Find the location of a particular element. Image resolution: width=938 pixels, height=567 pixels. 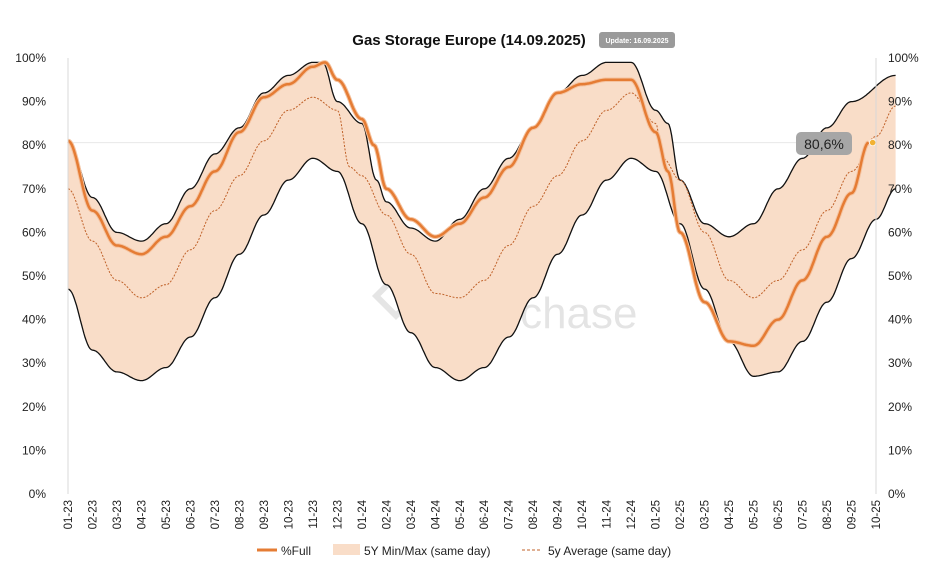

y-tick-left: 60% is located at coordinates (34, 232).